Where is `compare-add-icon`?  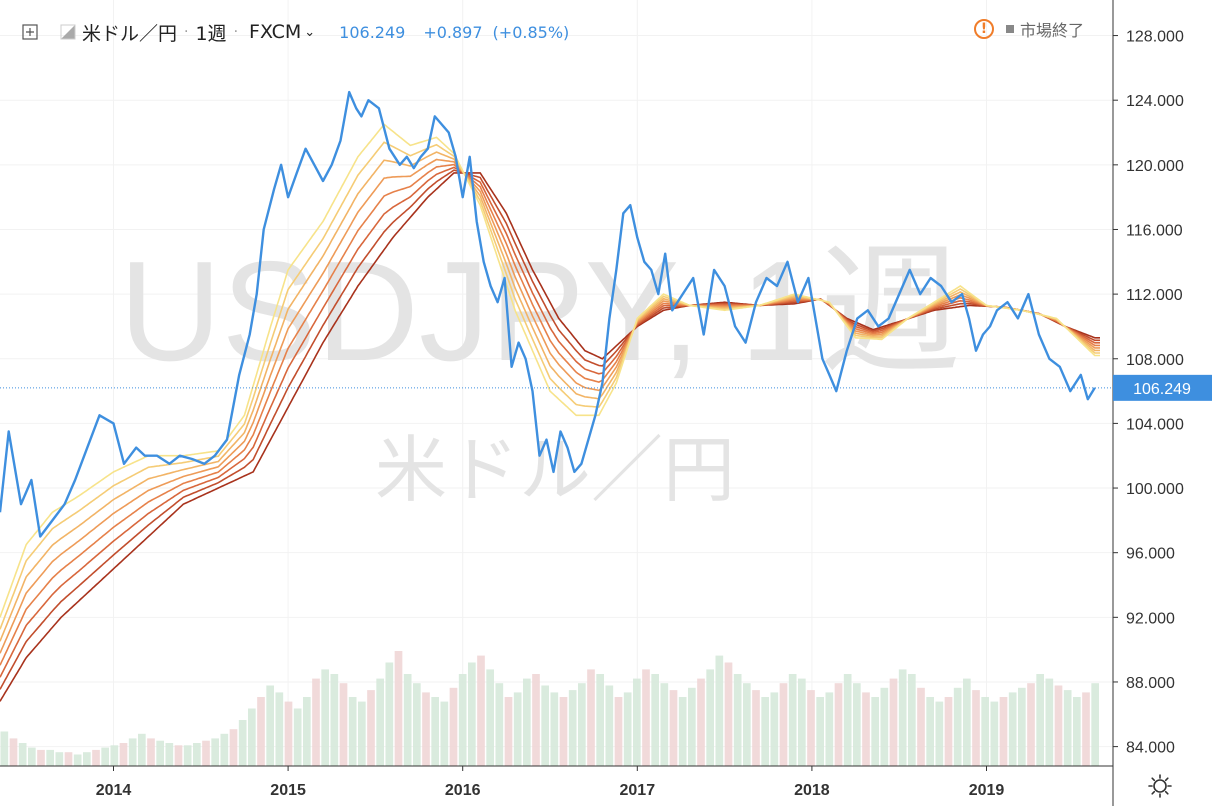 compare-add-icon is located at coordinates (30, 32).